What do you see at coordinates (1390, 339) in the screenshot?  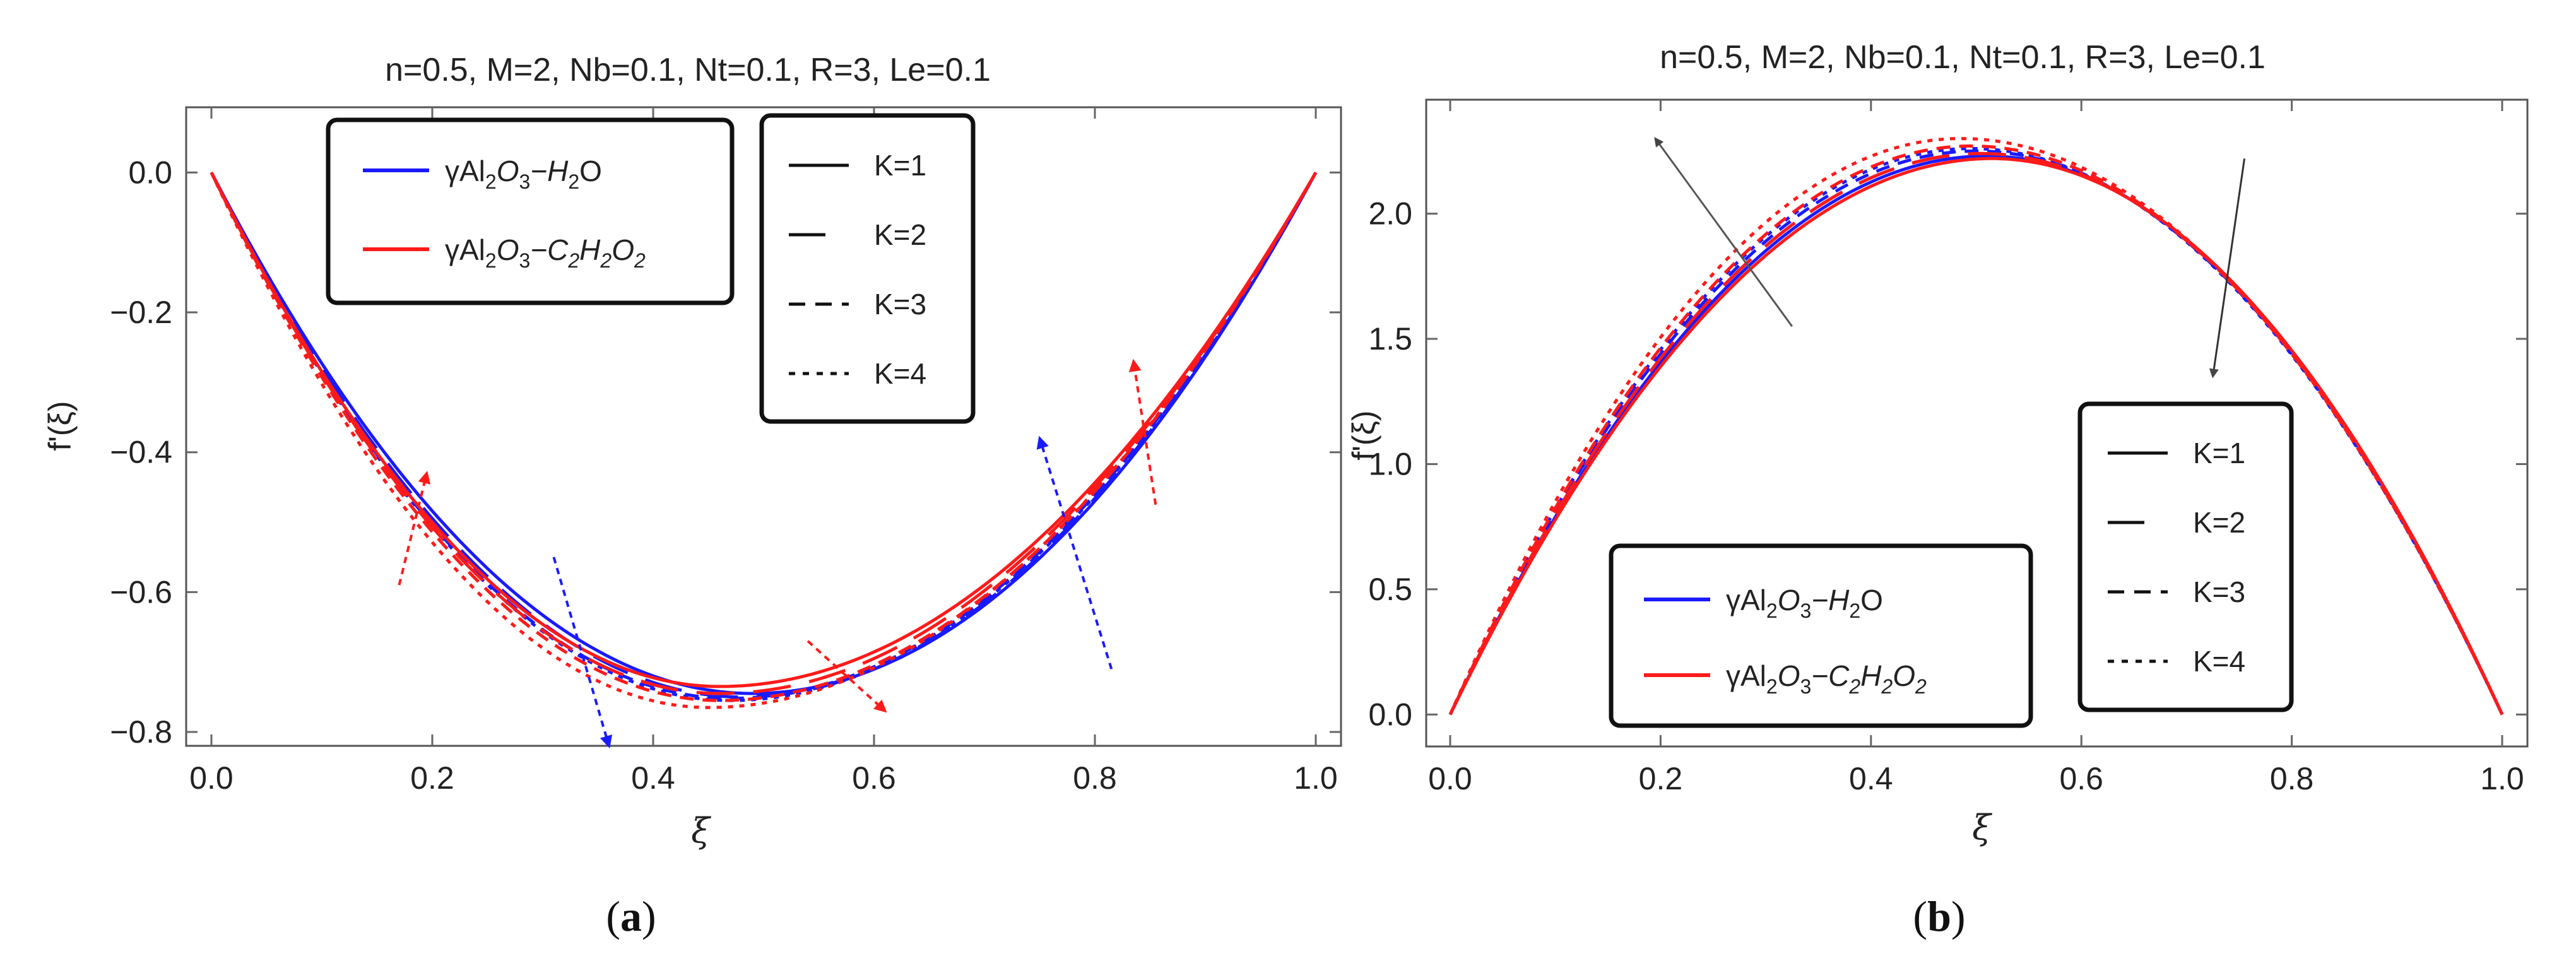 I see `y-tick-label: 1.5` at bounding box center [1390, 339].